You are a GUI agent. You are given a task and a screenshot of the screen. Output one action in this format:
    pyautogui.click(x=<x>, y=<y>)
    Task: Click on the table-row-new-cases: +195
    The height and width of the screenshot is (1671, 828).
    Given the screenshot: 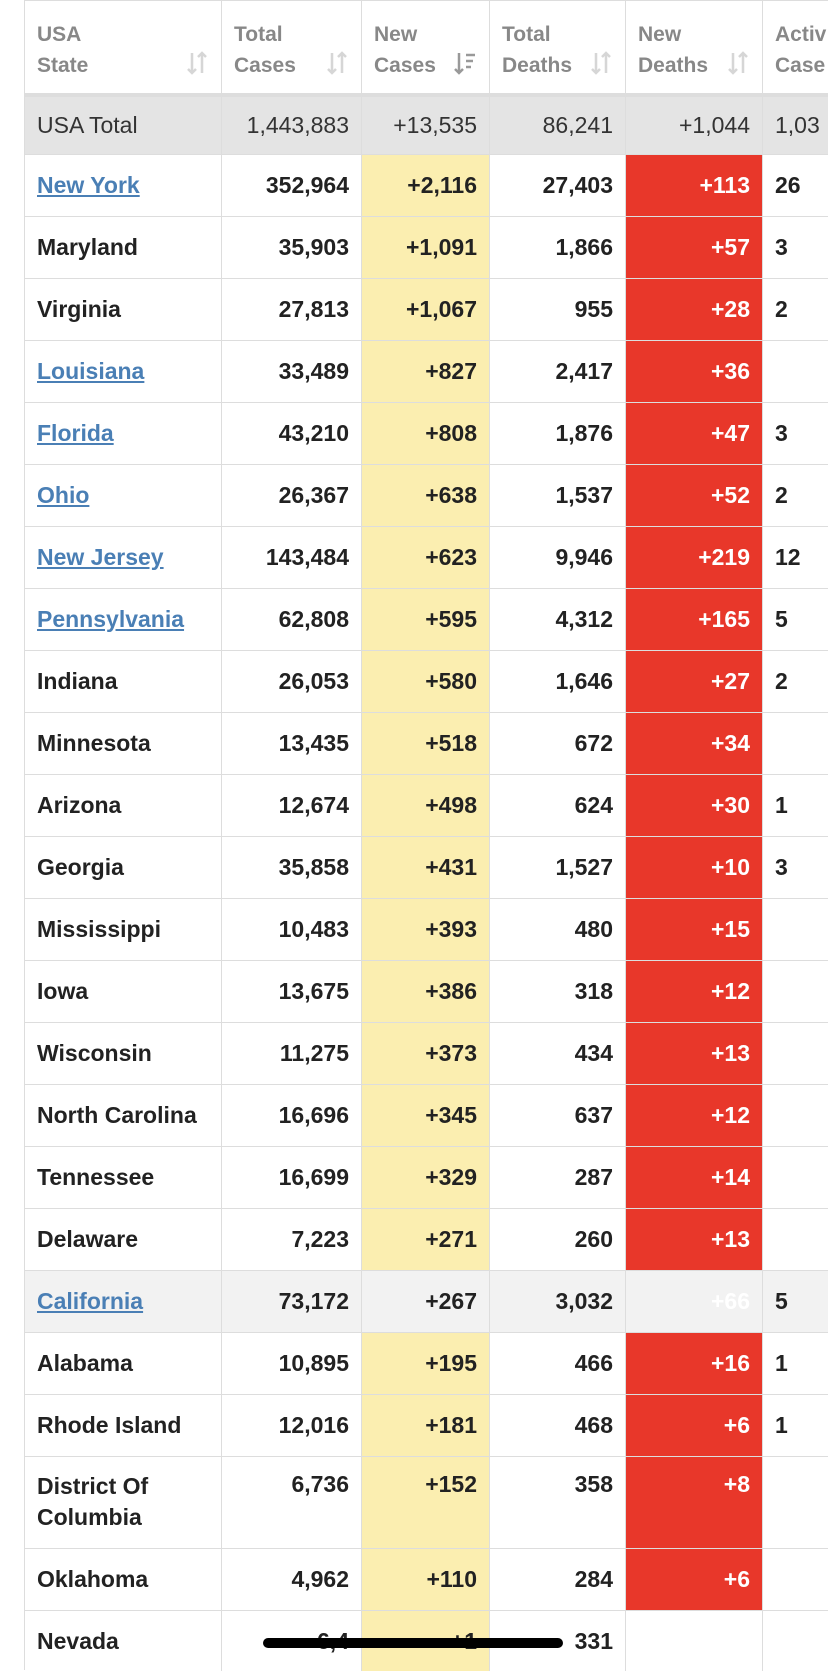 What is the action you would take?
    pyautogui.click(x=426, y=1364)
    